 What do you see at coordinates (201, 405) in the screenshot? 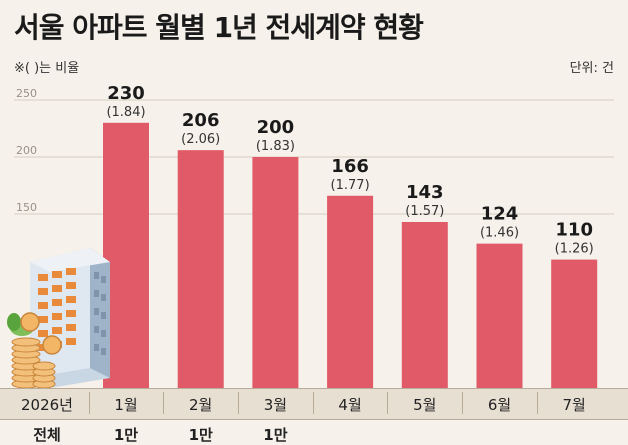
I see `month-label: 2월` at bounding box center [201, 405].